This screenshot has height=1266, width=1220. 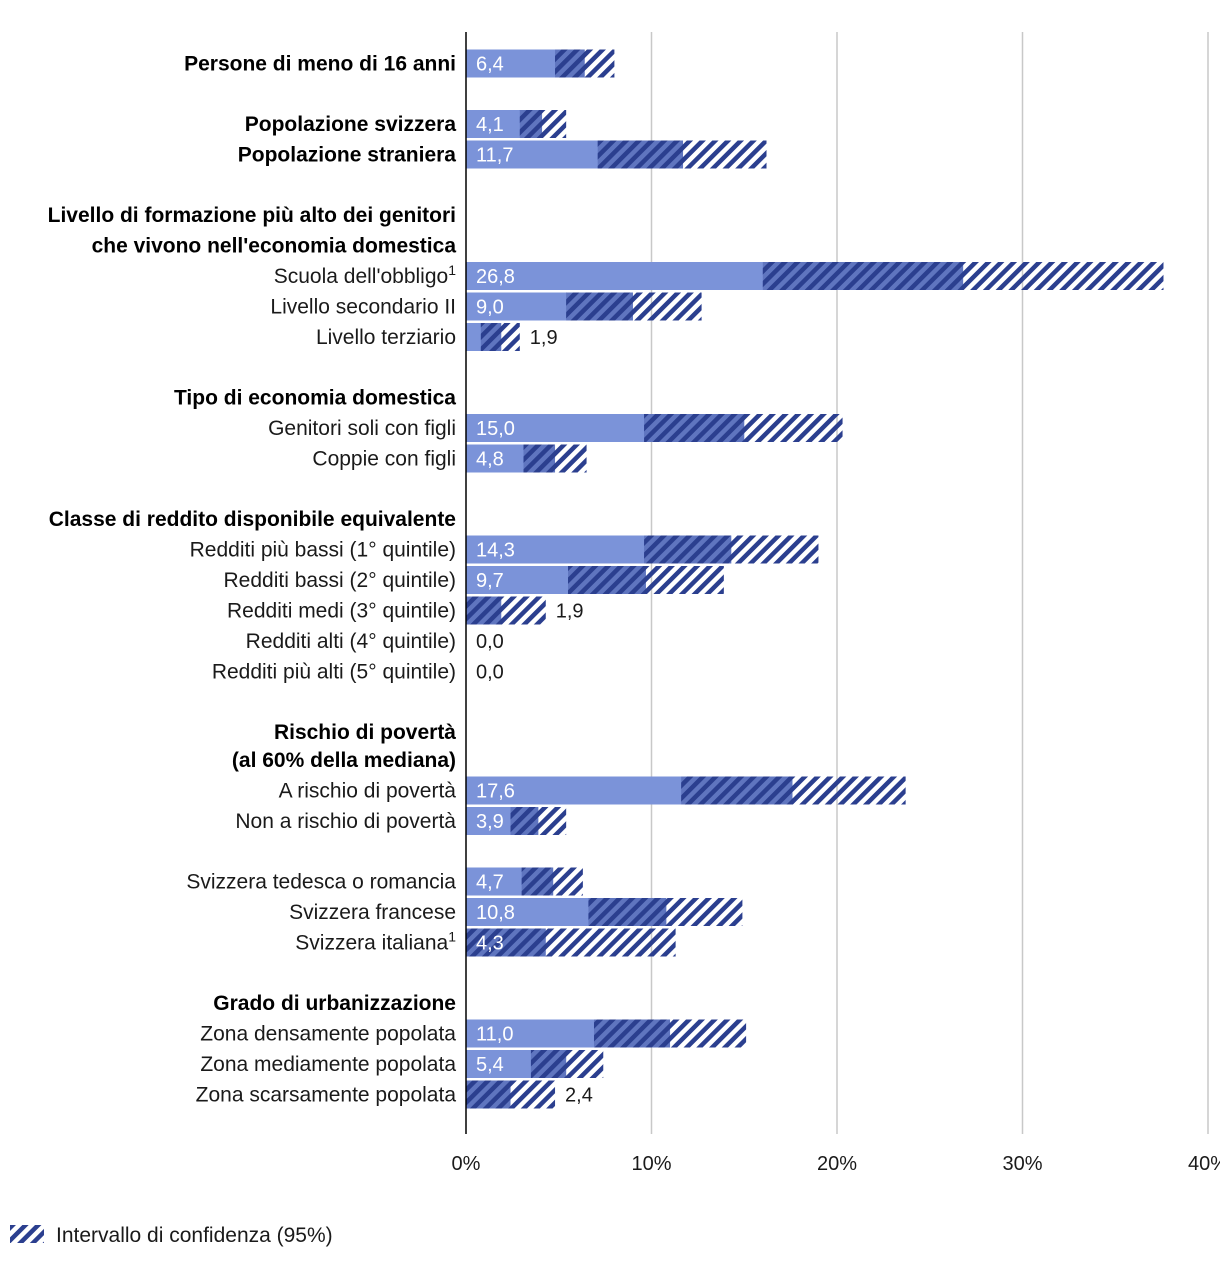 What do you see at coordinates (384, 459) in the screenshot?
I see `category-label: Coppie con figli` at bounding box center [384, 459].